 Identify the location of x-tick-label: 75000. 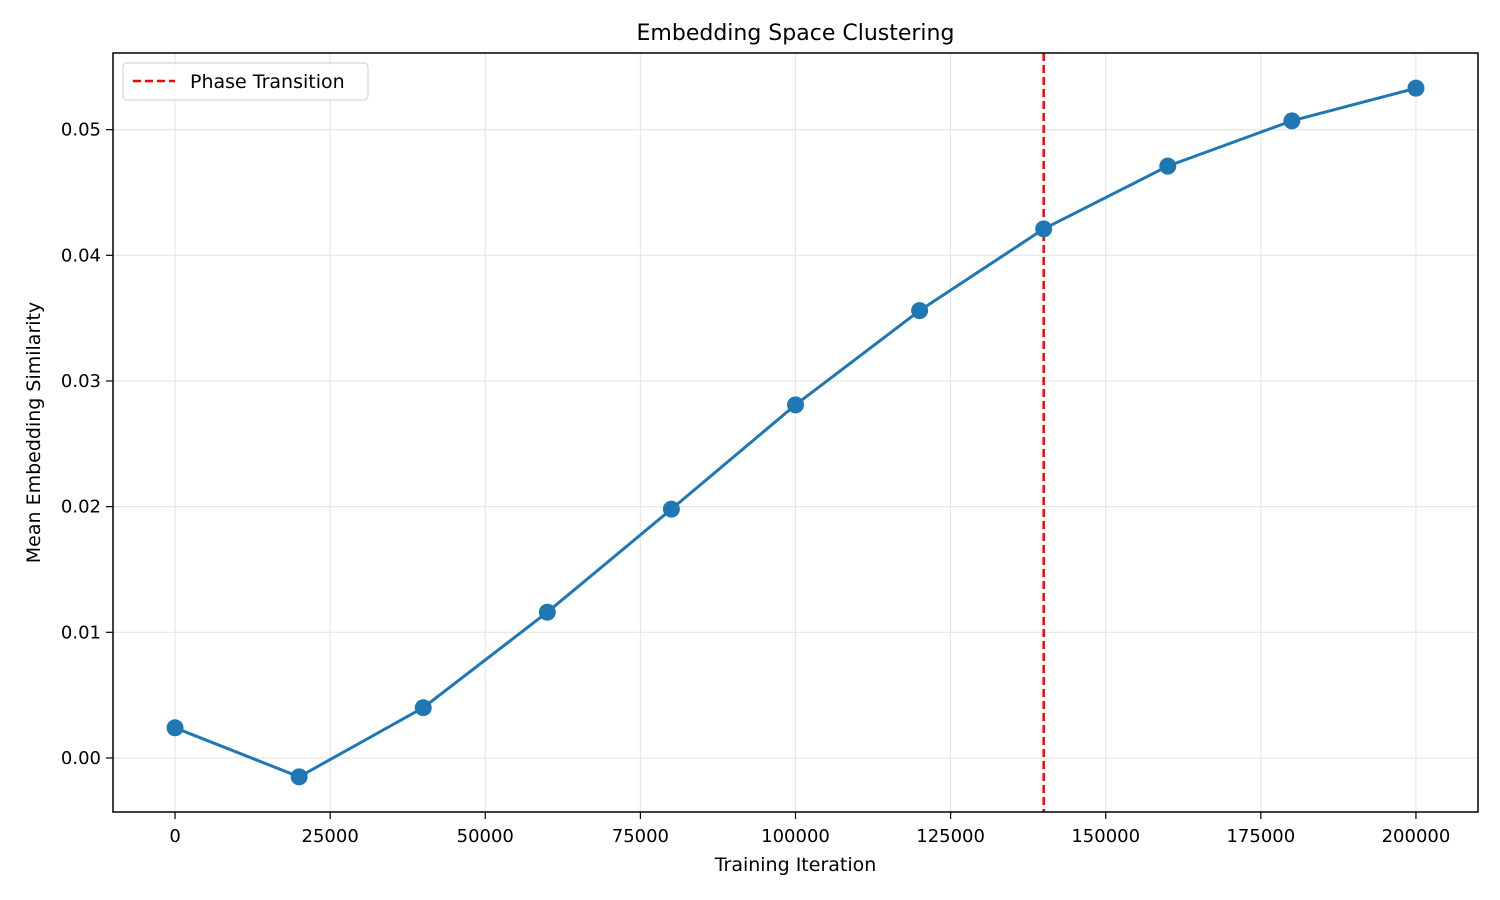
(640, 836).